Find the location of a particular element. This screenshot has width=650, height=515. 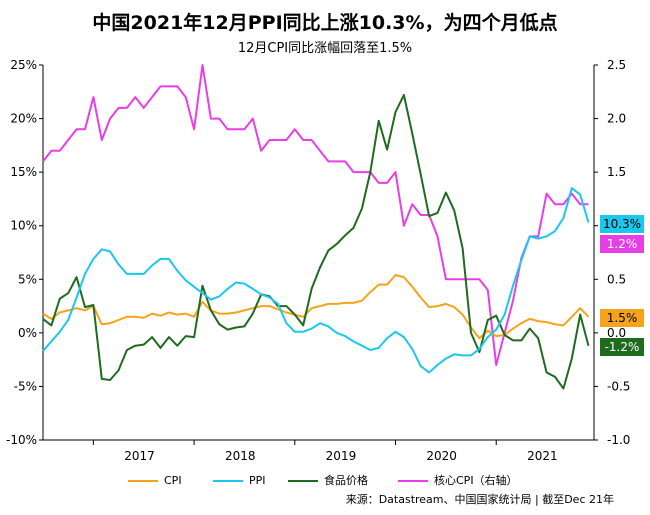

x-tick-label: 2021 is located at coordinates (542, 456).